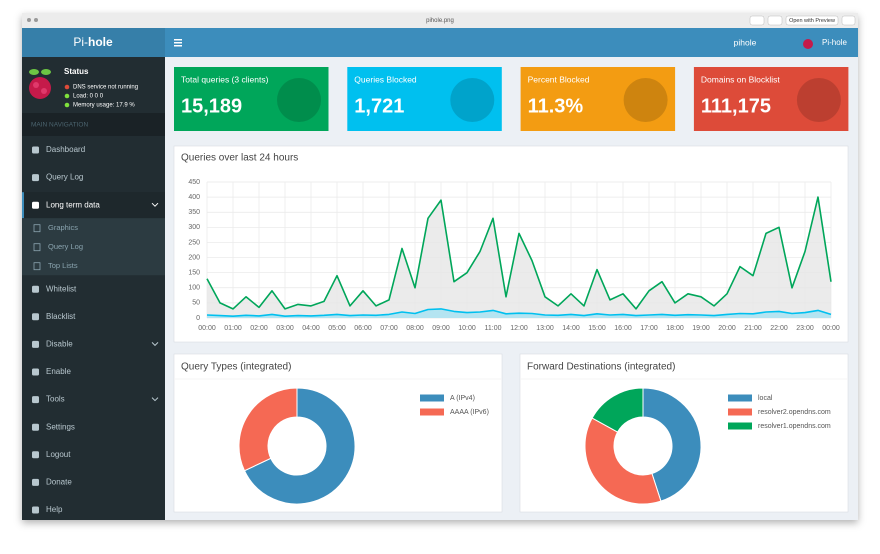 The image size is (880, 554). Describe the element at coordinates (831, 328) in the screenshot. I see `x-tick-label: 00:00` at that location.